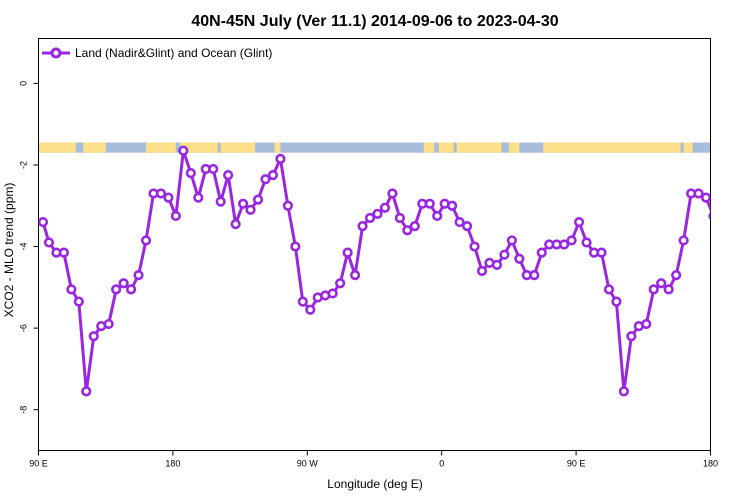  I want to click on y-tick-label: -6, so click(24, 328).